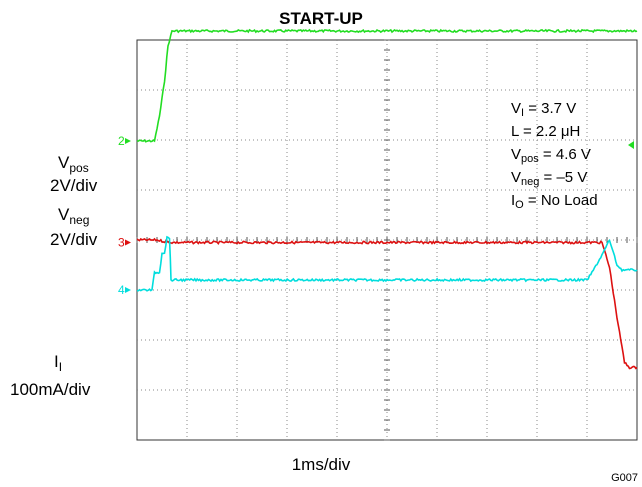 This screenshot has width=642, height=487. I want to click on x-axis-label: 1ms/div, so click(321, 464).